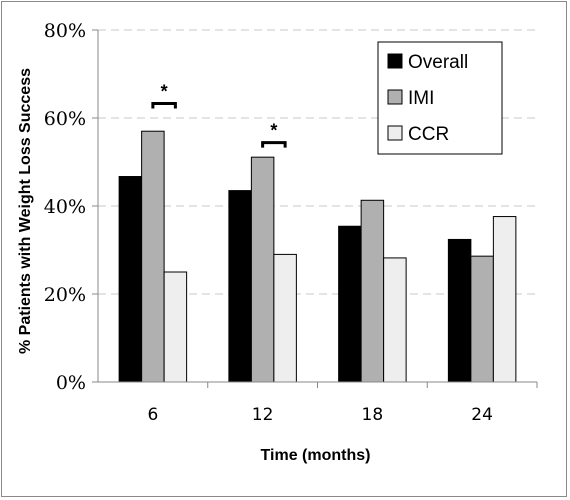  Describe the element at coordinates (482, 415) in the screenshot. I see `x-tick-label: 24` at that location.